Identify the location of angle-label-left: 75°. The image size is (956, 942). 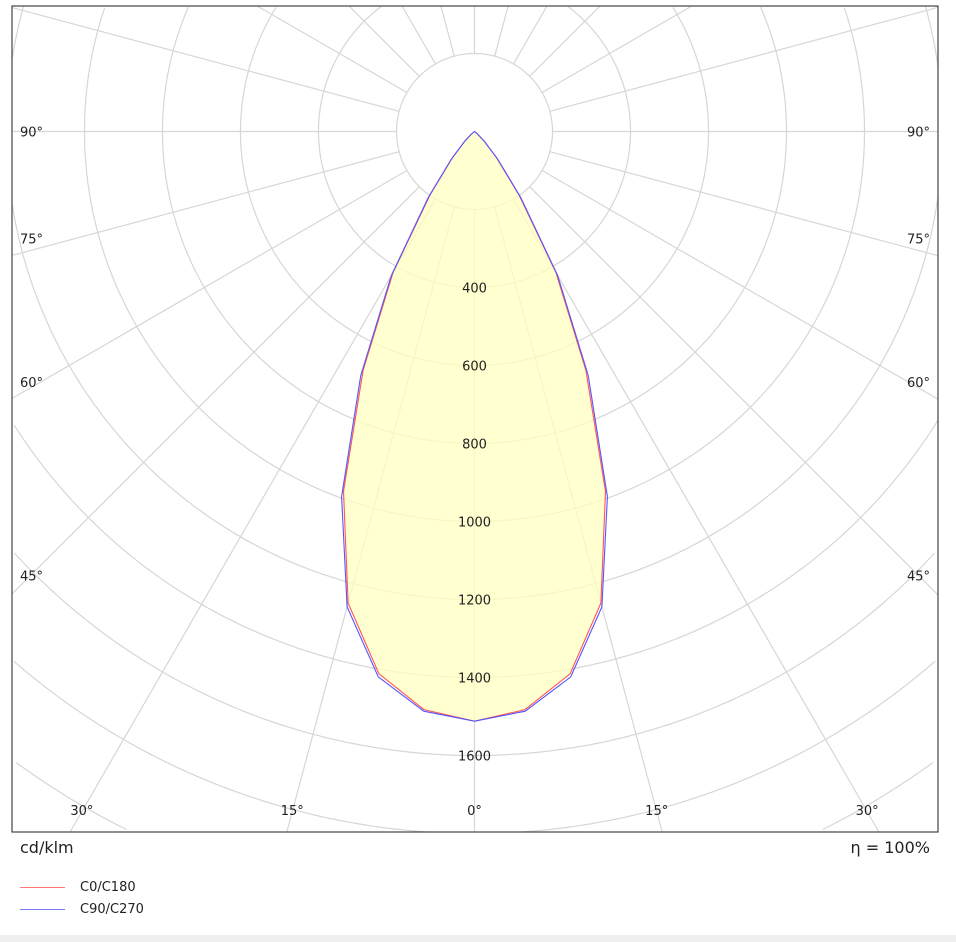
(31, 240).